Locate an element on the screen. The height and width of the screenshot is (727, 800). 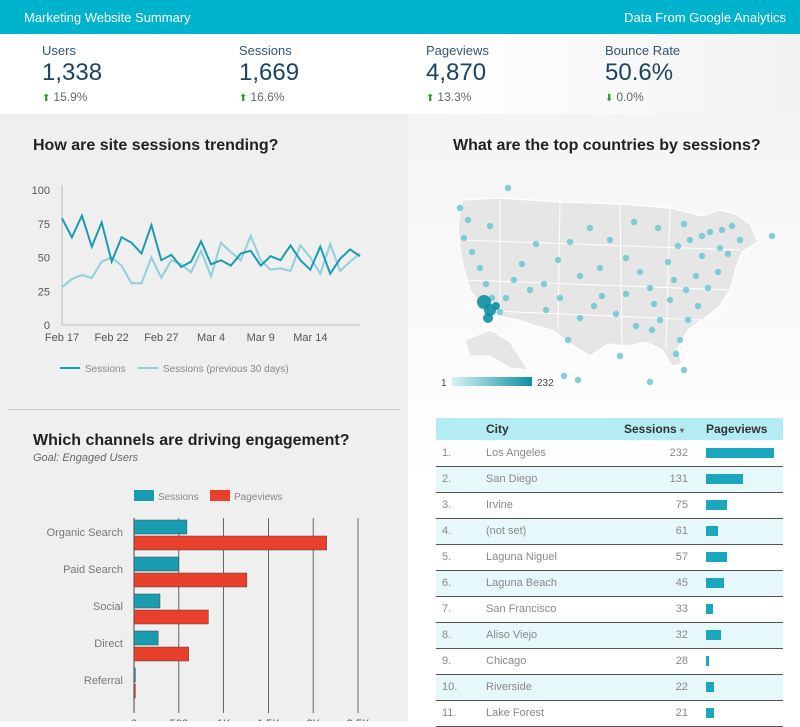
kpi-label: Users is located at coordinates (59, 50).